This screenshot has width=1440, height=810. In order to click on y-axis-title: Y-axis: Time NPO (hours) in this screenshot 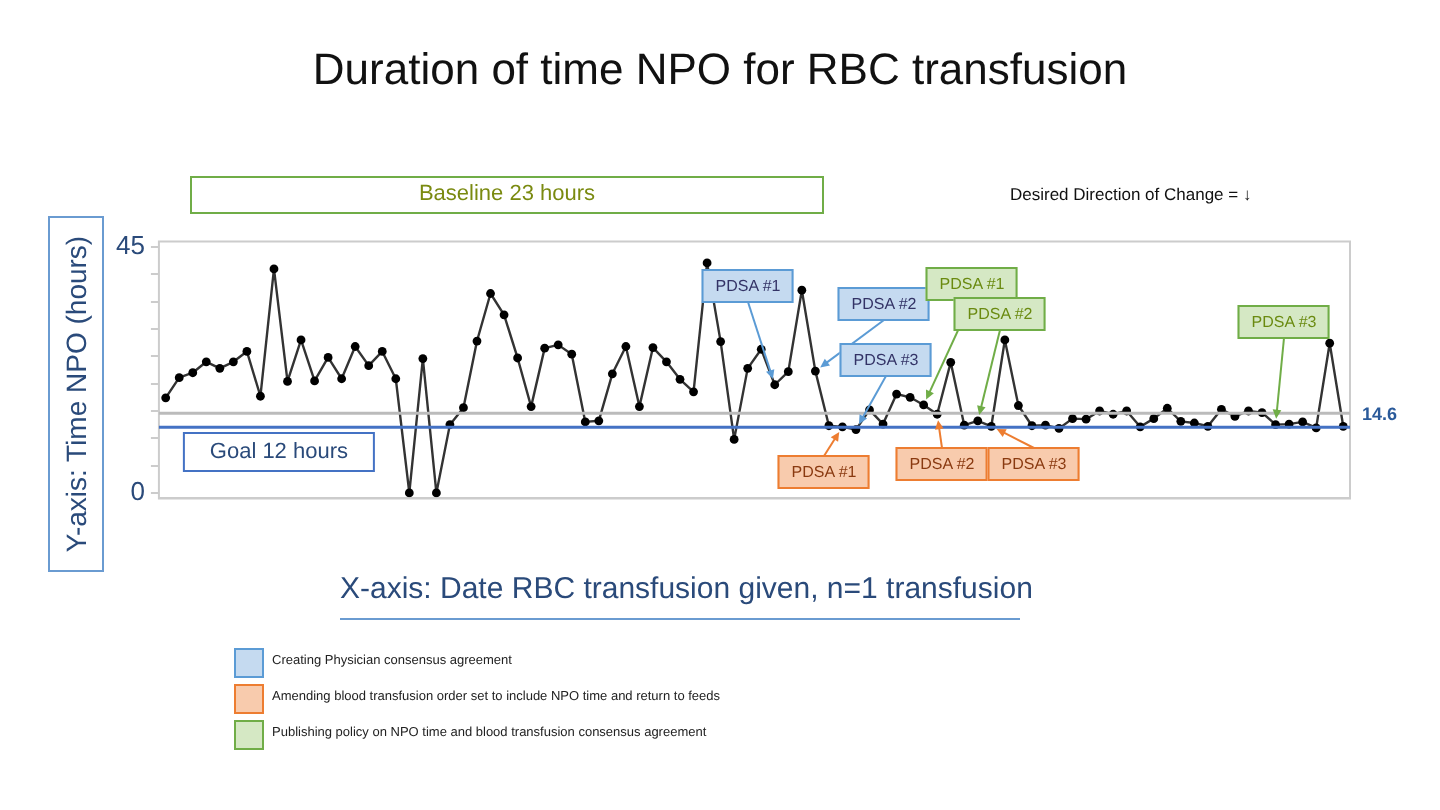, I will do `click(76, 394)`.